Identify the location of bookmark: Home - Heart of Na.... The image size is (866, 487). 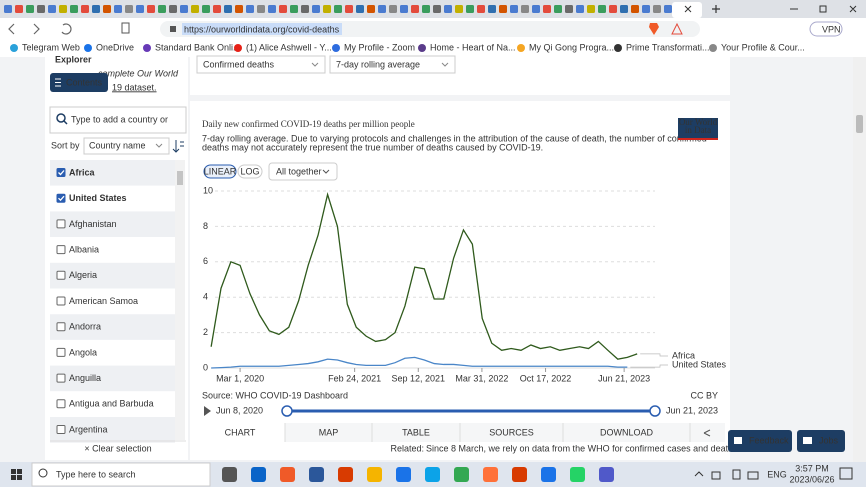
(473, 47).